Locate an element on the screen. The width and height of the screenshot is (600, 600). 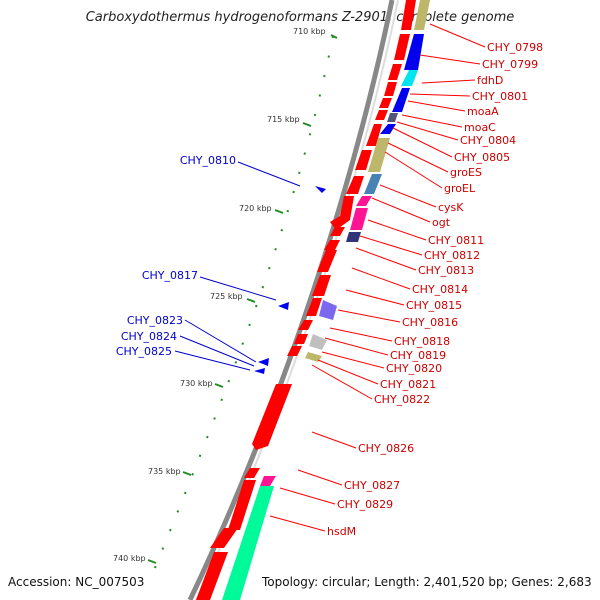
gene-label: CHY_0815 is located at coordinates (434, 305).